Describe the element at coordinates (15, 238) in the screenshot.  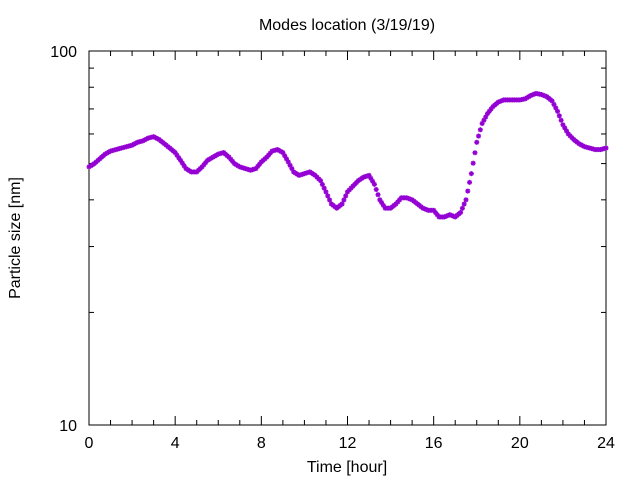
I see `y-axis-label: Particle size [nm]` at that location.